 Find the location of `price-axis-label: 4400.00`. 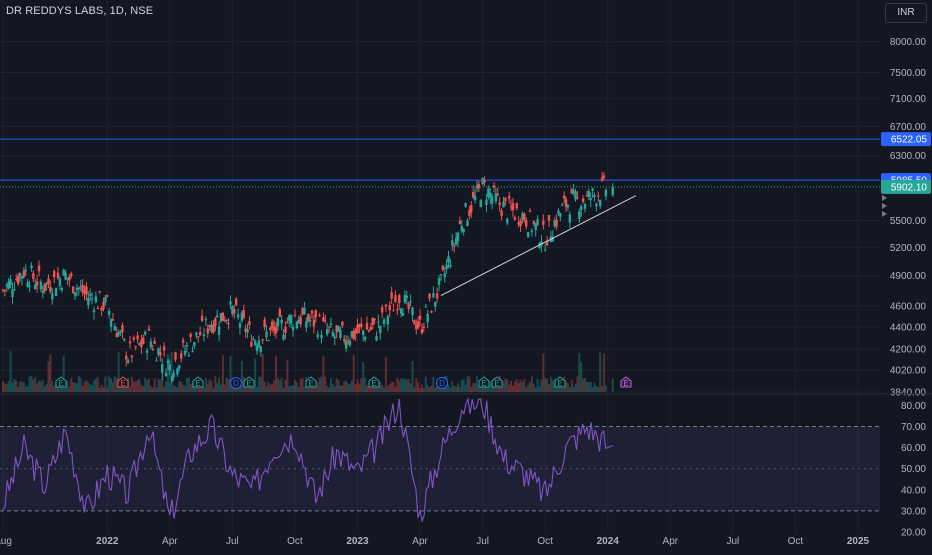

price-axis-label: 4400.00 is located at coordinates (908, 328).